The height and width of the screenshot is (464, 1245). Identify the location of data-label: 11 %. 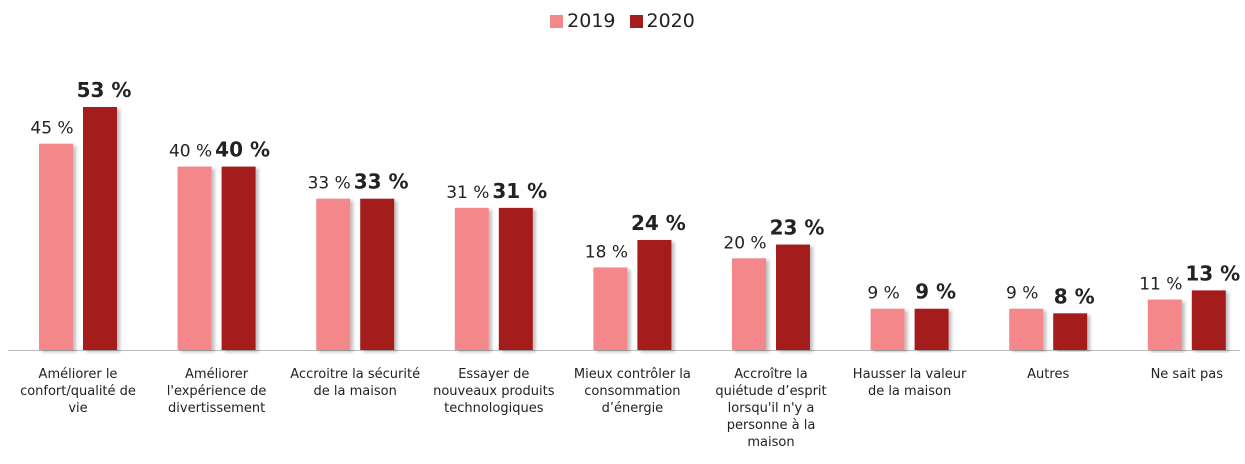
(1160, 285).